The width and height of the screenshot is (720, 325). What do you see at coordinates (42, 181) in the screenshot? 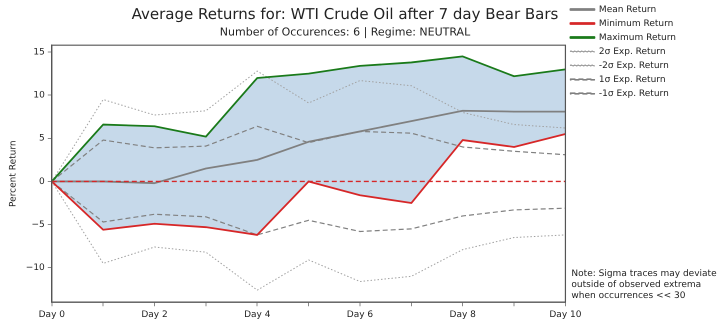
I see `y-tick-label: 0` at bounding box center [42, 181].